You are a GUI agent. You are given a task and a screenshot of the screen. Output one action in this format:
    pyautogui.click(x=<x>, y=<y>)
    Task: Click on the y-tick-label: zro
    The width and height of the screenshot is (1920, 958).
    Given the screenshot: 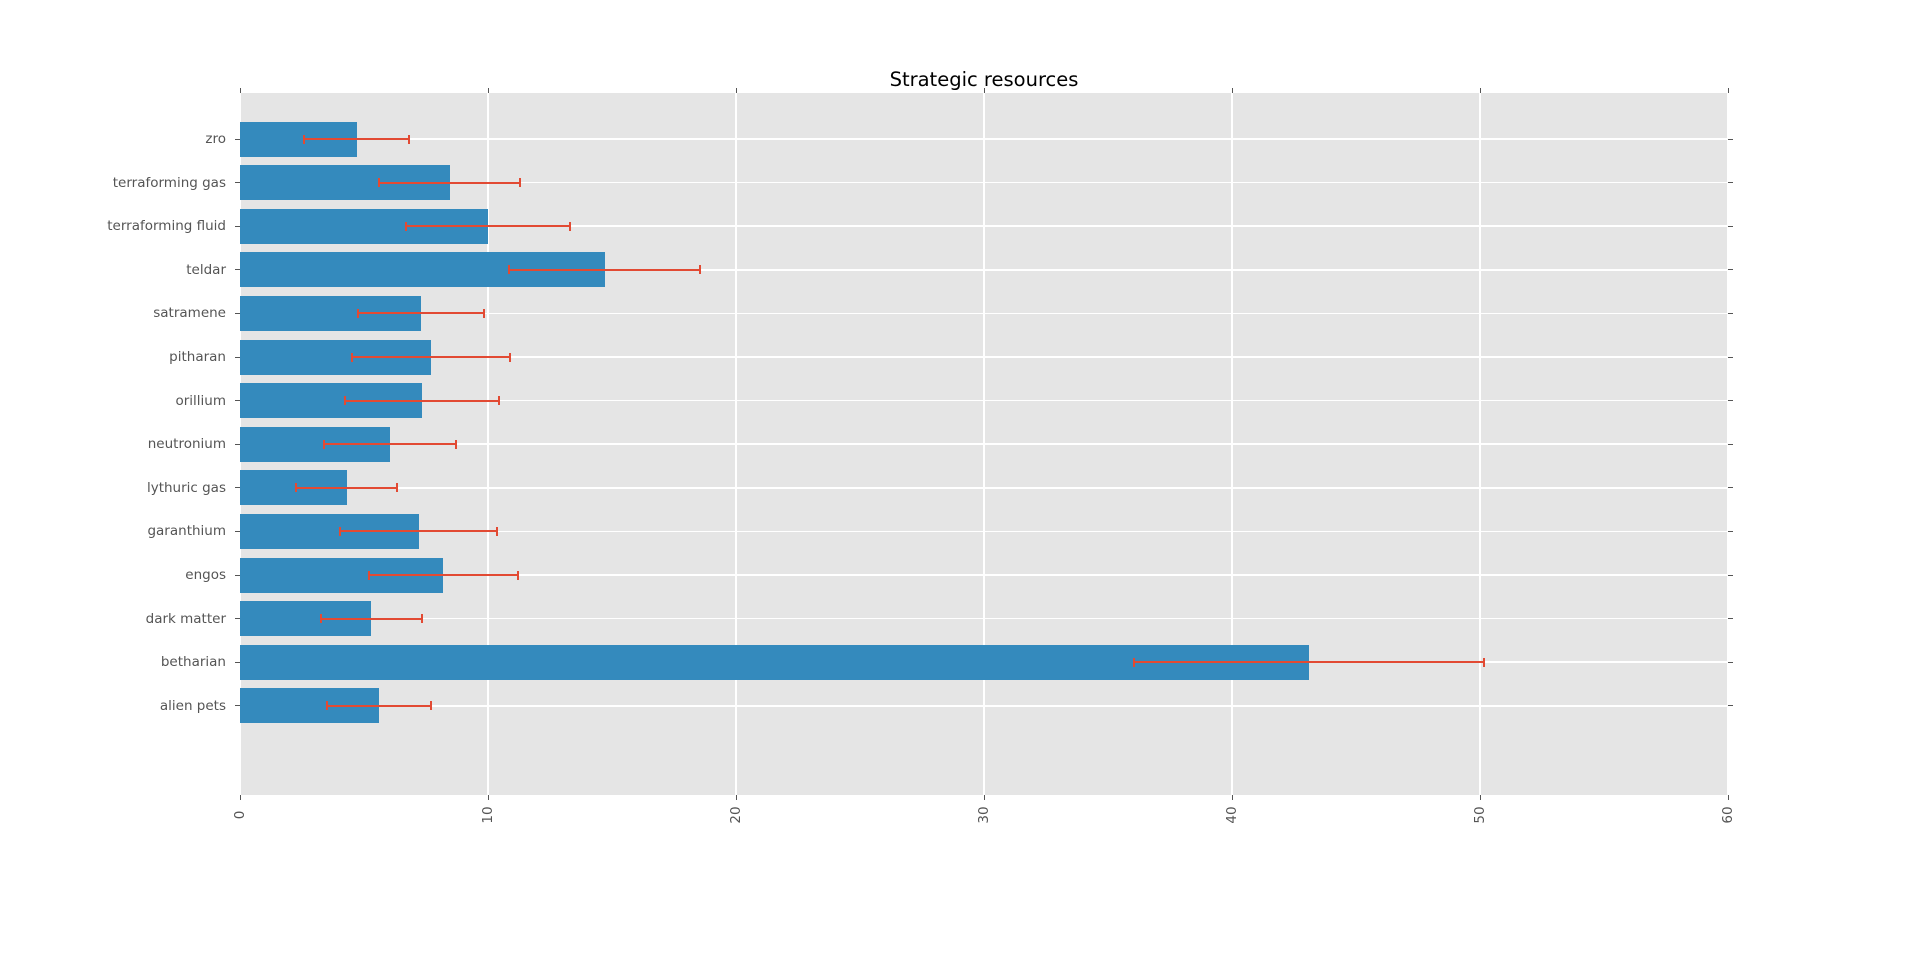 What is the action you would take?
    pyautogui.click(x=215, y=139)
    